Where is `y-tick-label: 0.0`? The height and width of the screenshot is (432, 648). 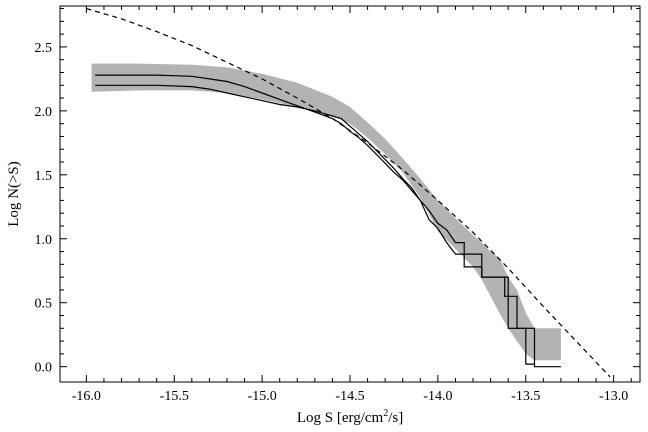 y-tick-label: 0.0 is located at coordinates (44, 368).